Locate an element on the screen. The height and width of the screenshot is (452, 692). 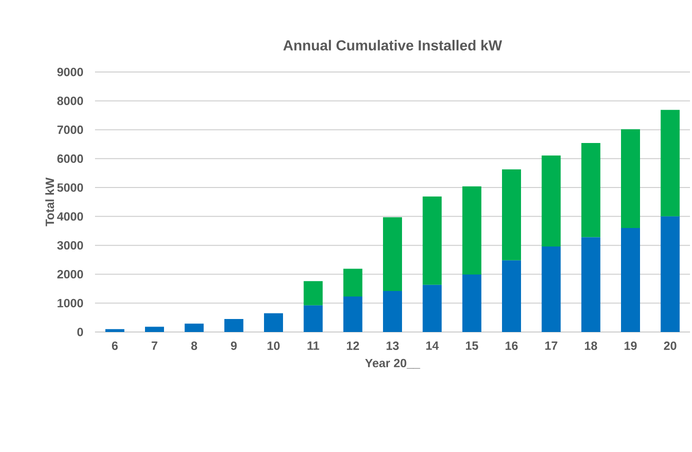
y-tick-label: 4000 is located at coordinates (70, 216).